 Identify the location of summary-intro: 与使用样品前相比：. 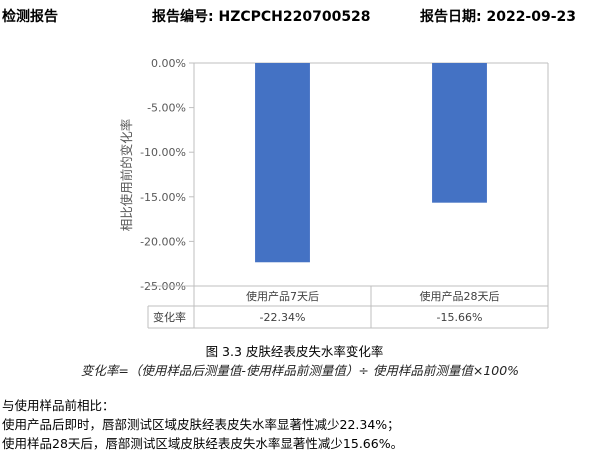
(58, 405).